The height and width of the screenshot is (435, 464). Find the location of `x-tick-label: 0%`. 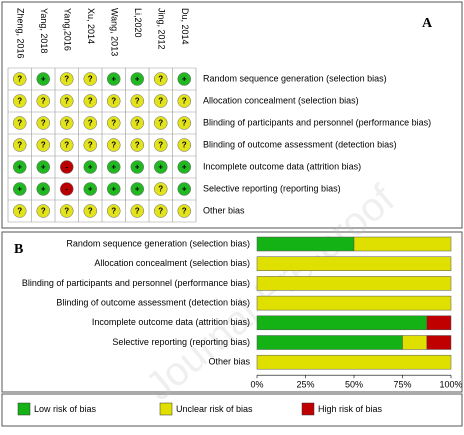

x-tick-label: 0% is located at coordinates (256, 385).